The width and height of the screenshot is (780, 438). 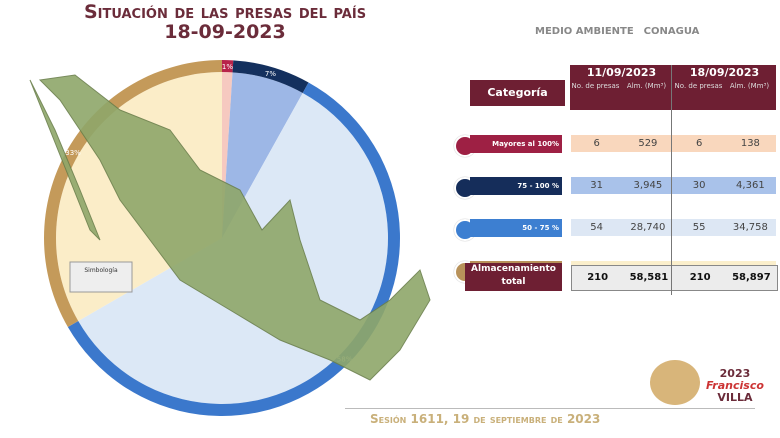 I want to click on table-cell: 30, so click(x=699, y=185).